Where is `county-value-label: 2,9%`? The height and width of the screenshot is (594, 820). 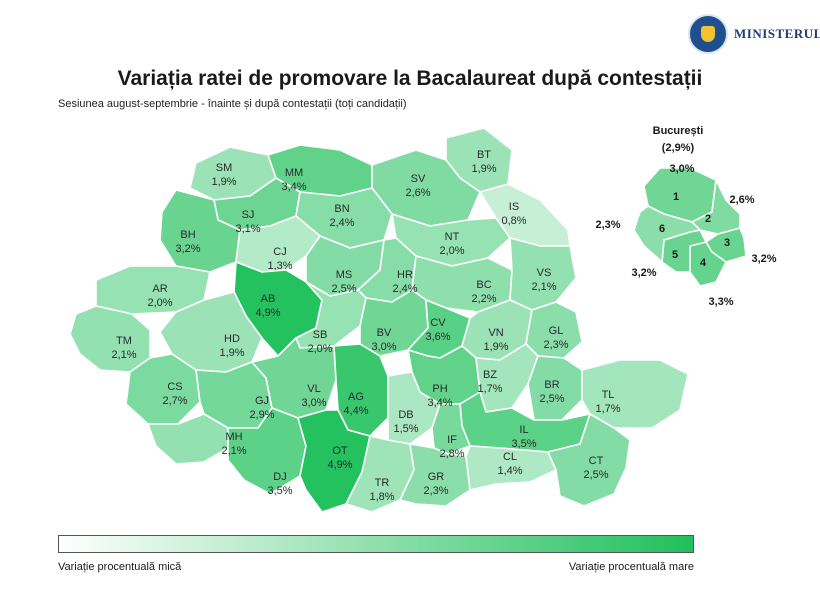
county-value-label: 2,9% is located at coordinates (261, 415).